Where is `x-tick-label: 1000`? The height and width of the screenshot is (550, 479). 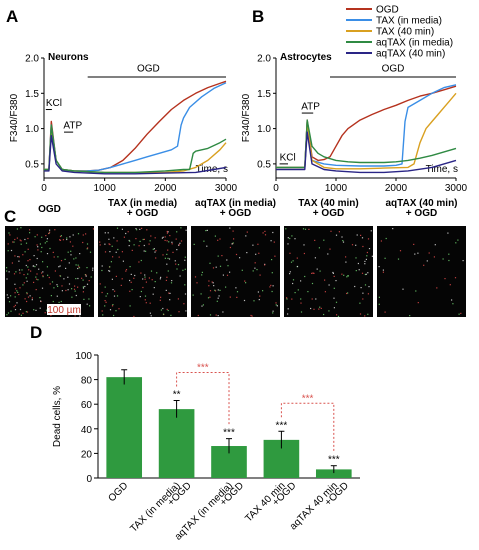 x-tick-label: 1000 is located at coordinates (105, 188).